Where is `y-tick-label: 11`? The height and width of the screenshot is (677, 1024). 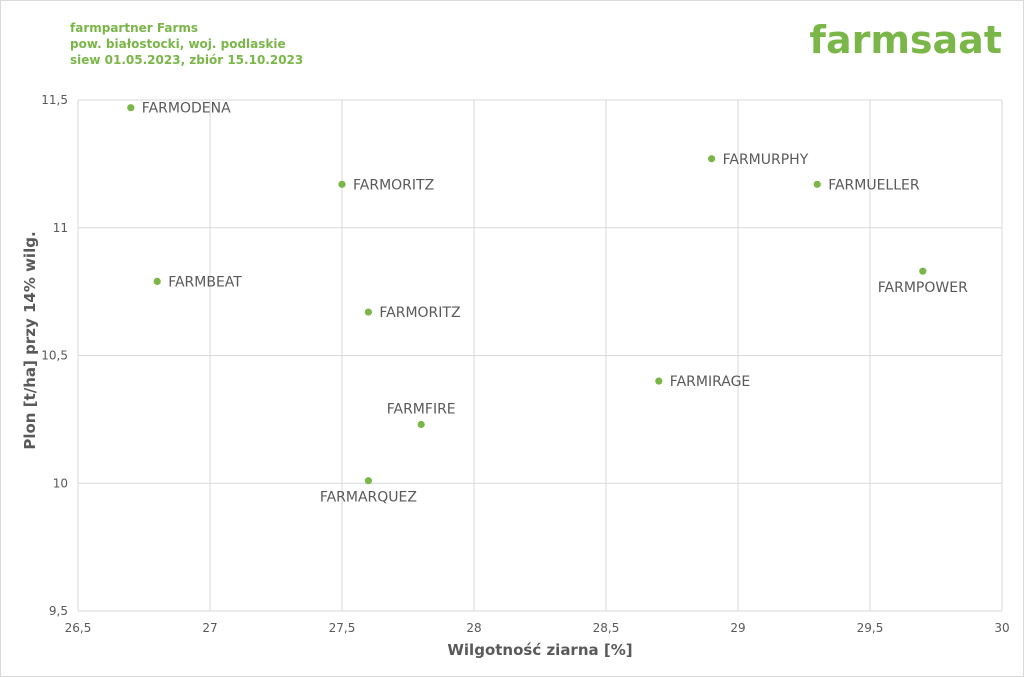
y-tick-label: 11 is located at coordinates (60, 228).